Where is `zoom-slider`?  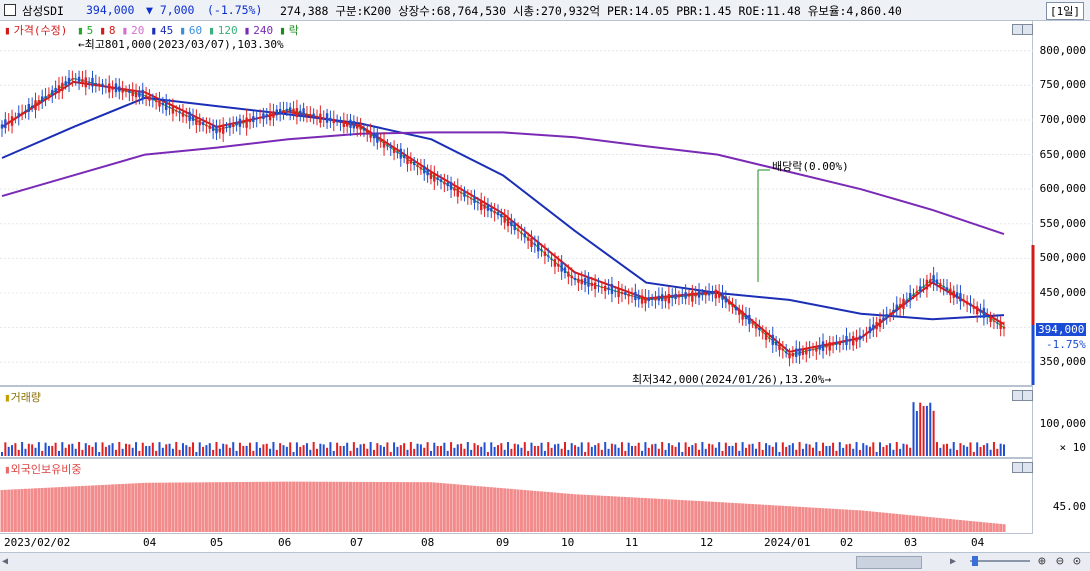 zoom-slider is located at coordinates (1000, 561).